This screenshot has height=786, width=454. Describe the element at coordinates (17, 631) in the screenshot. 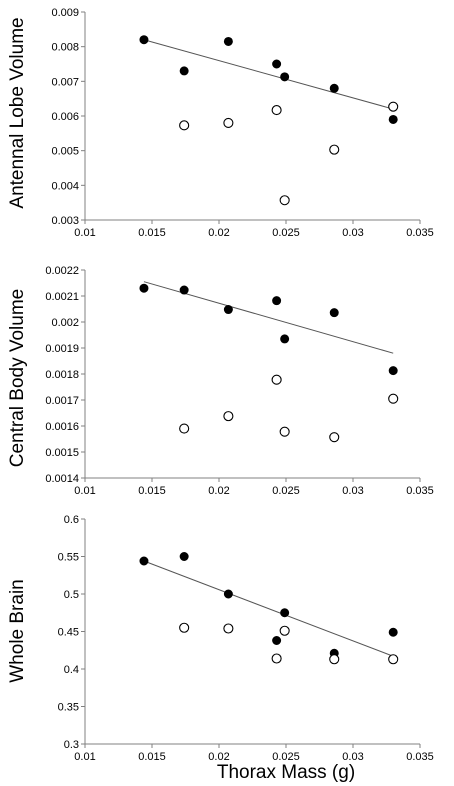

I see `y-axis-label: Whole Brain` at that location.